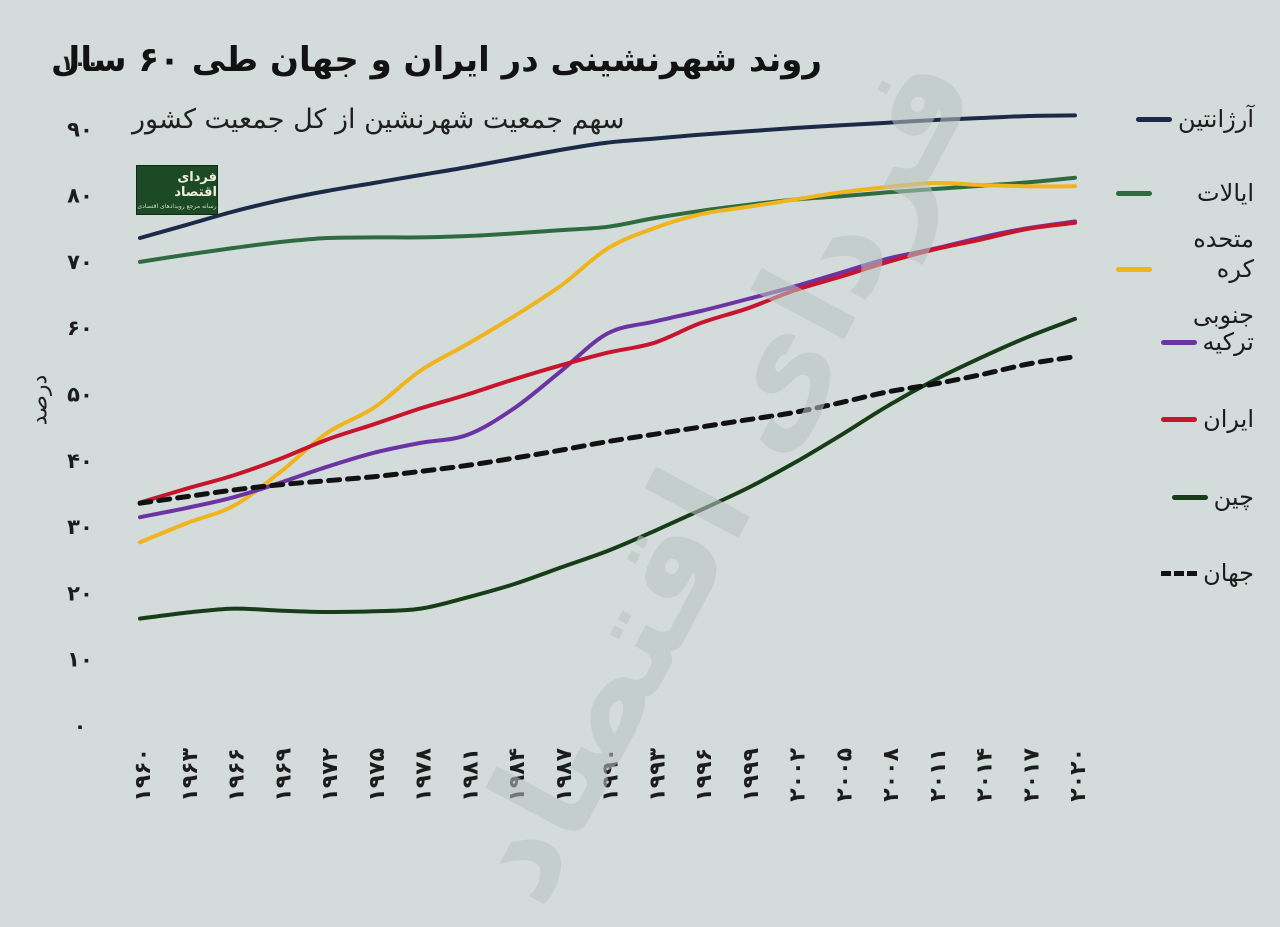  I want to click on logo-title: فردای اقتصاد, so click(195, 185).